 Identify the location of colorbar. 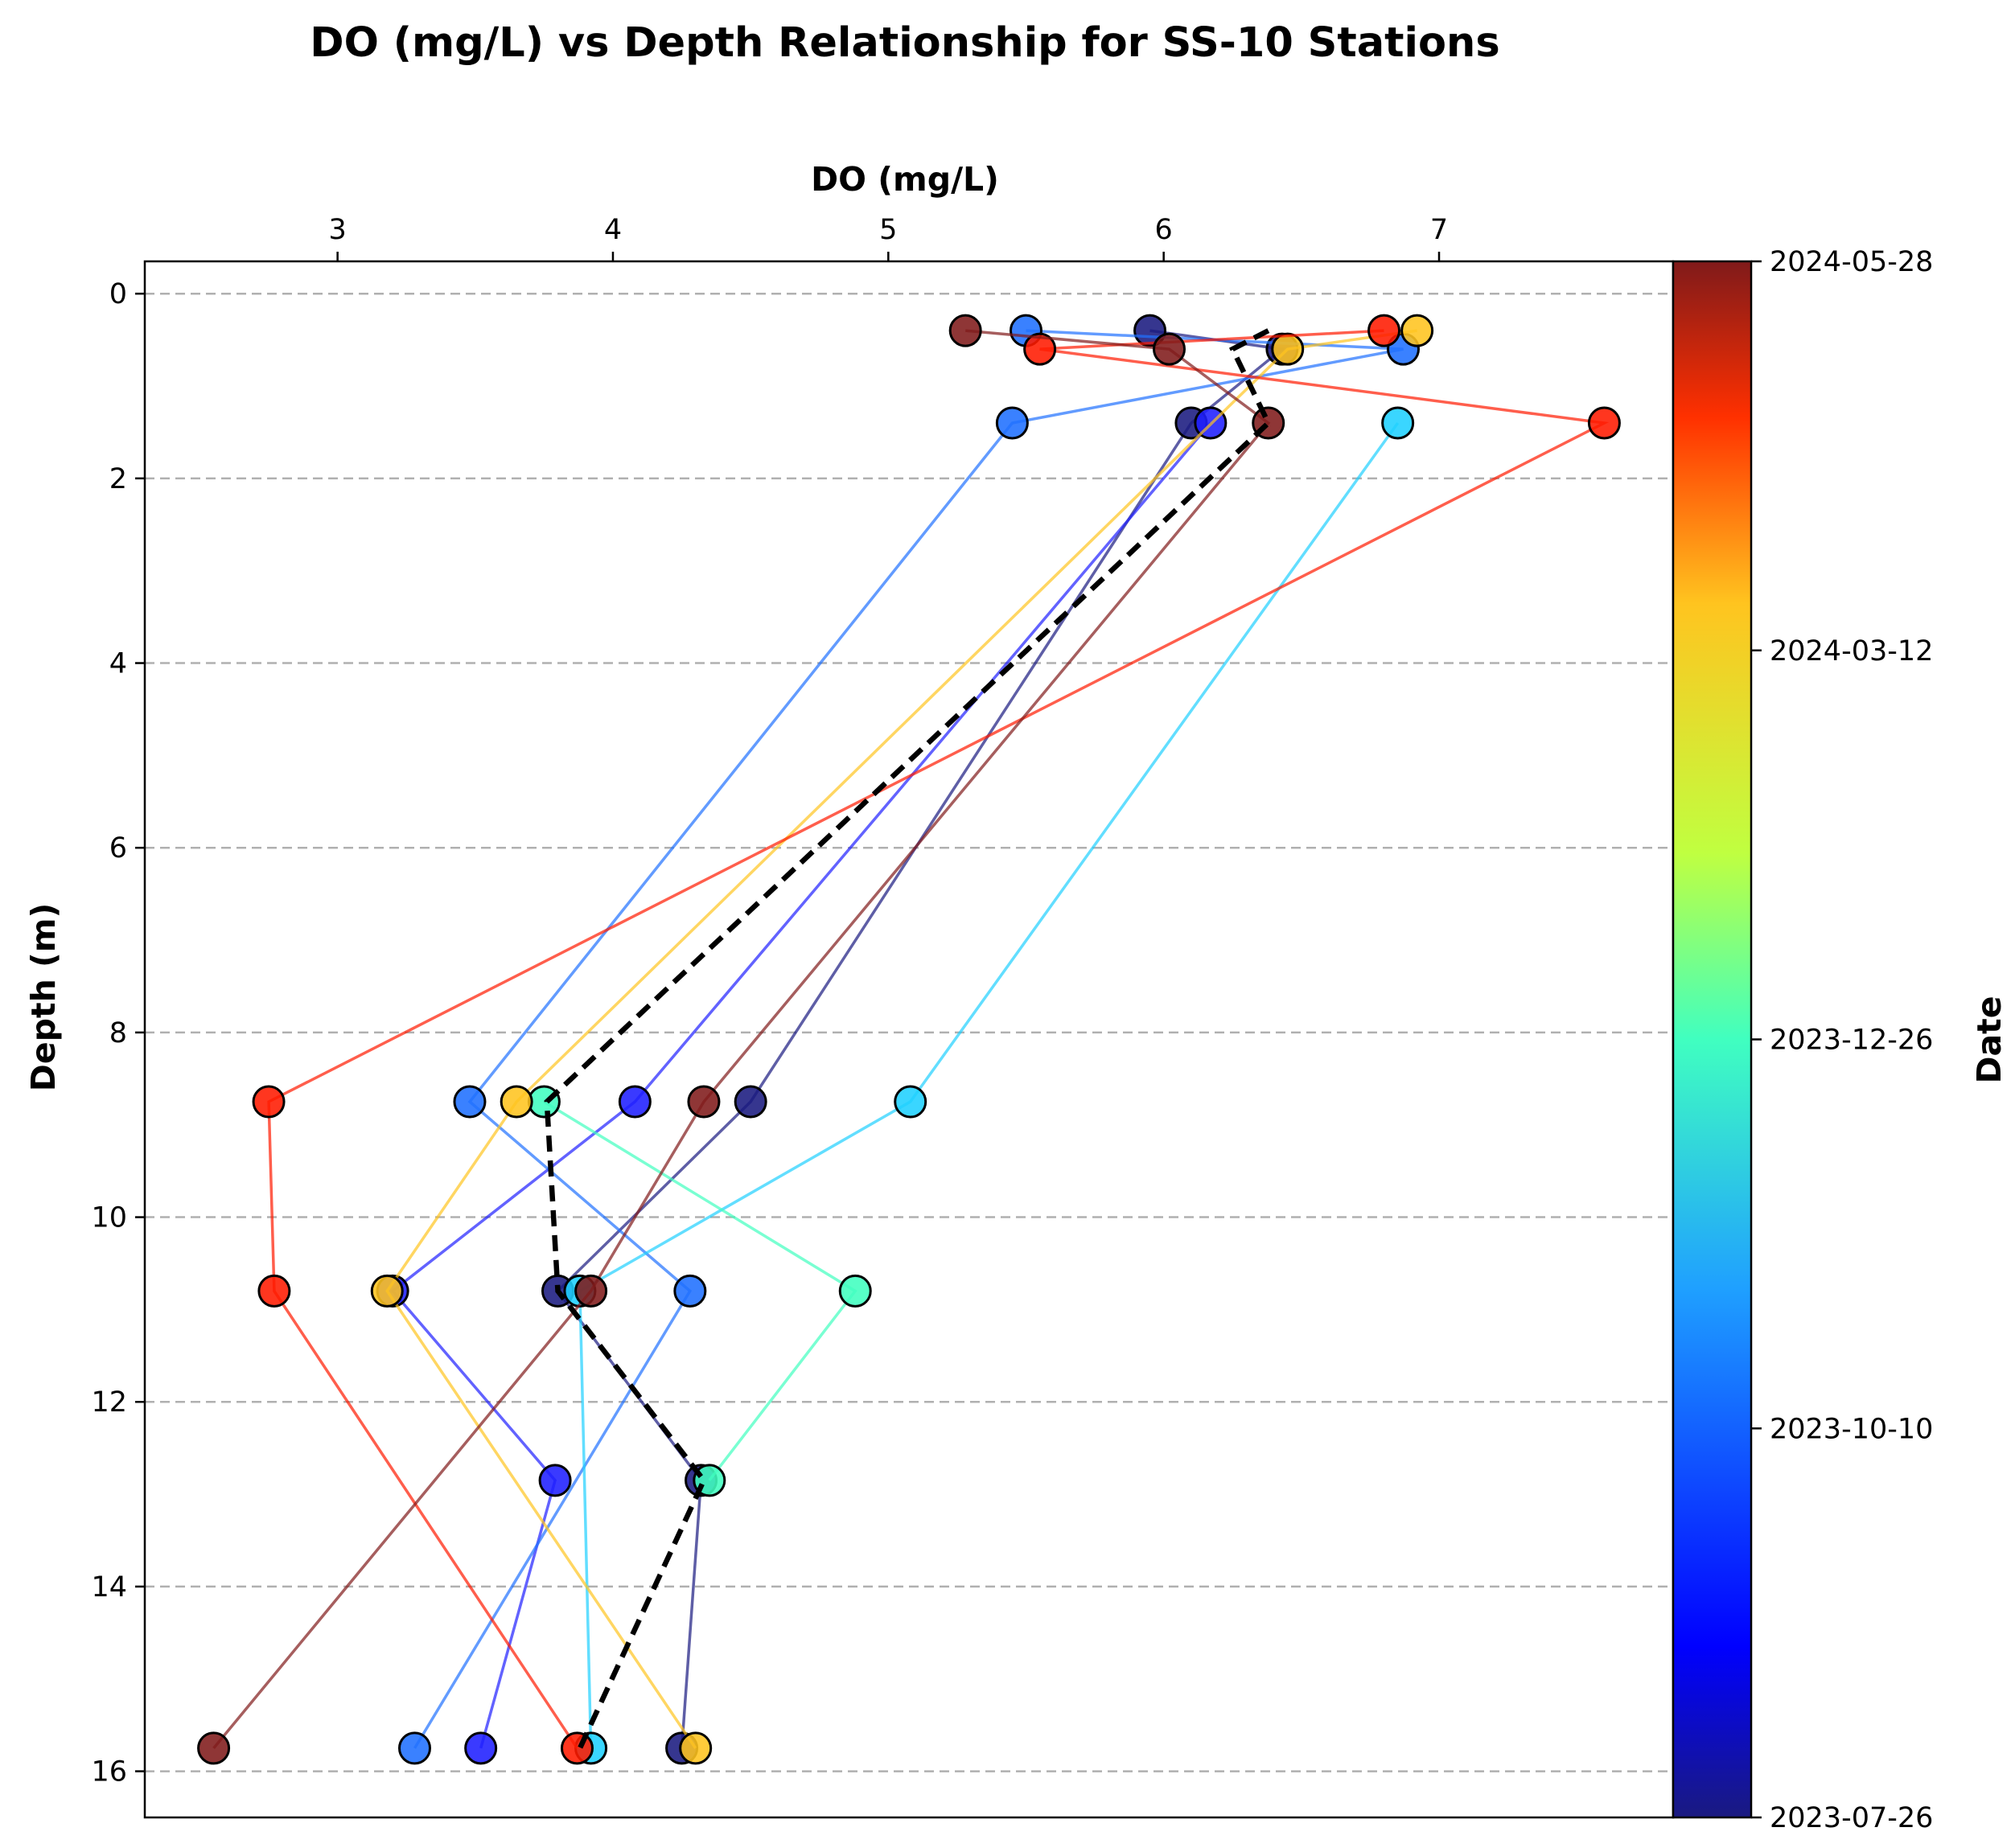
(1713, 1039).